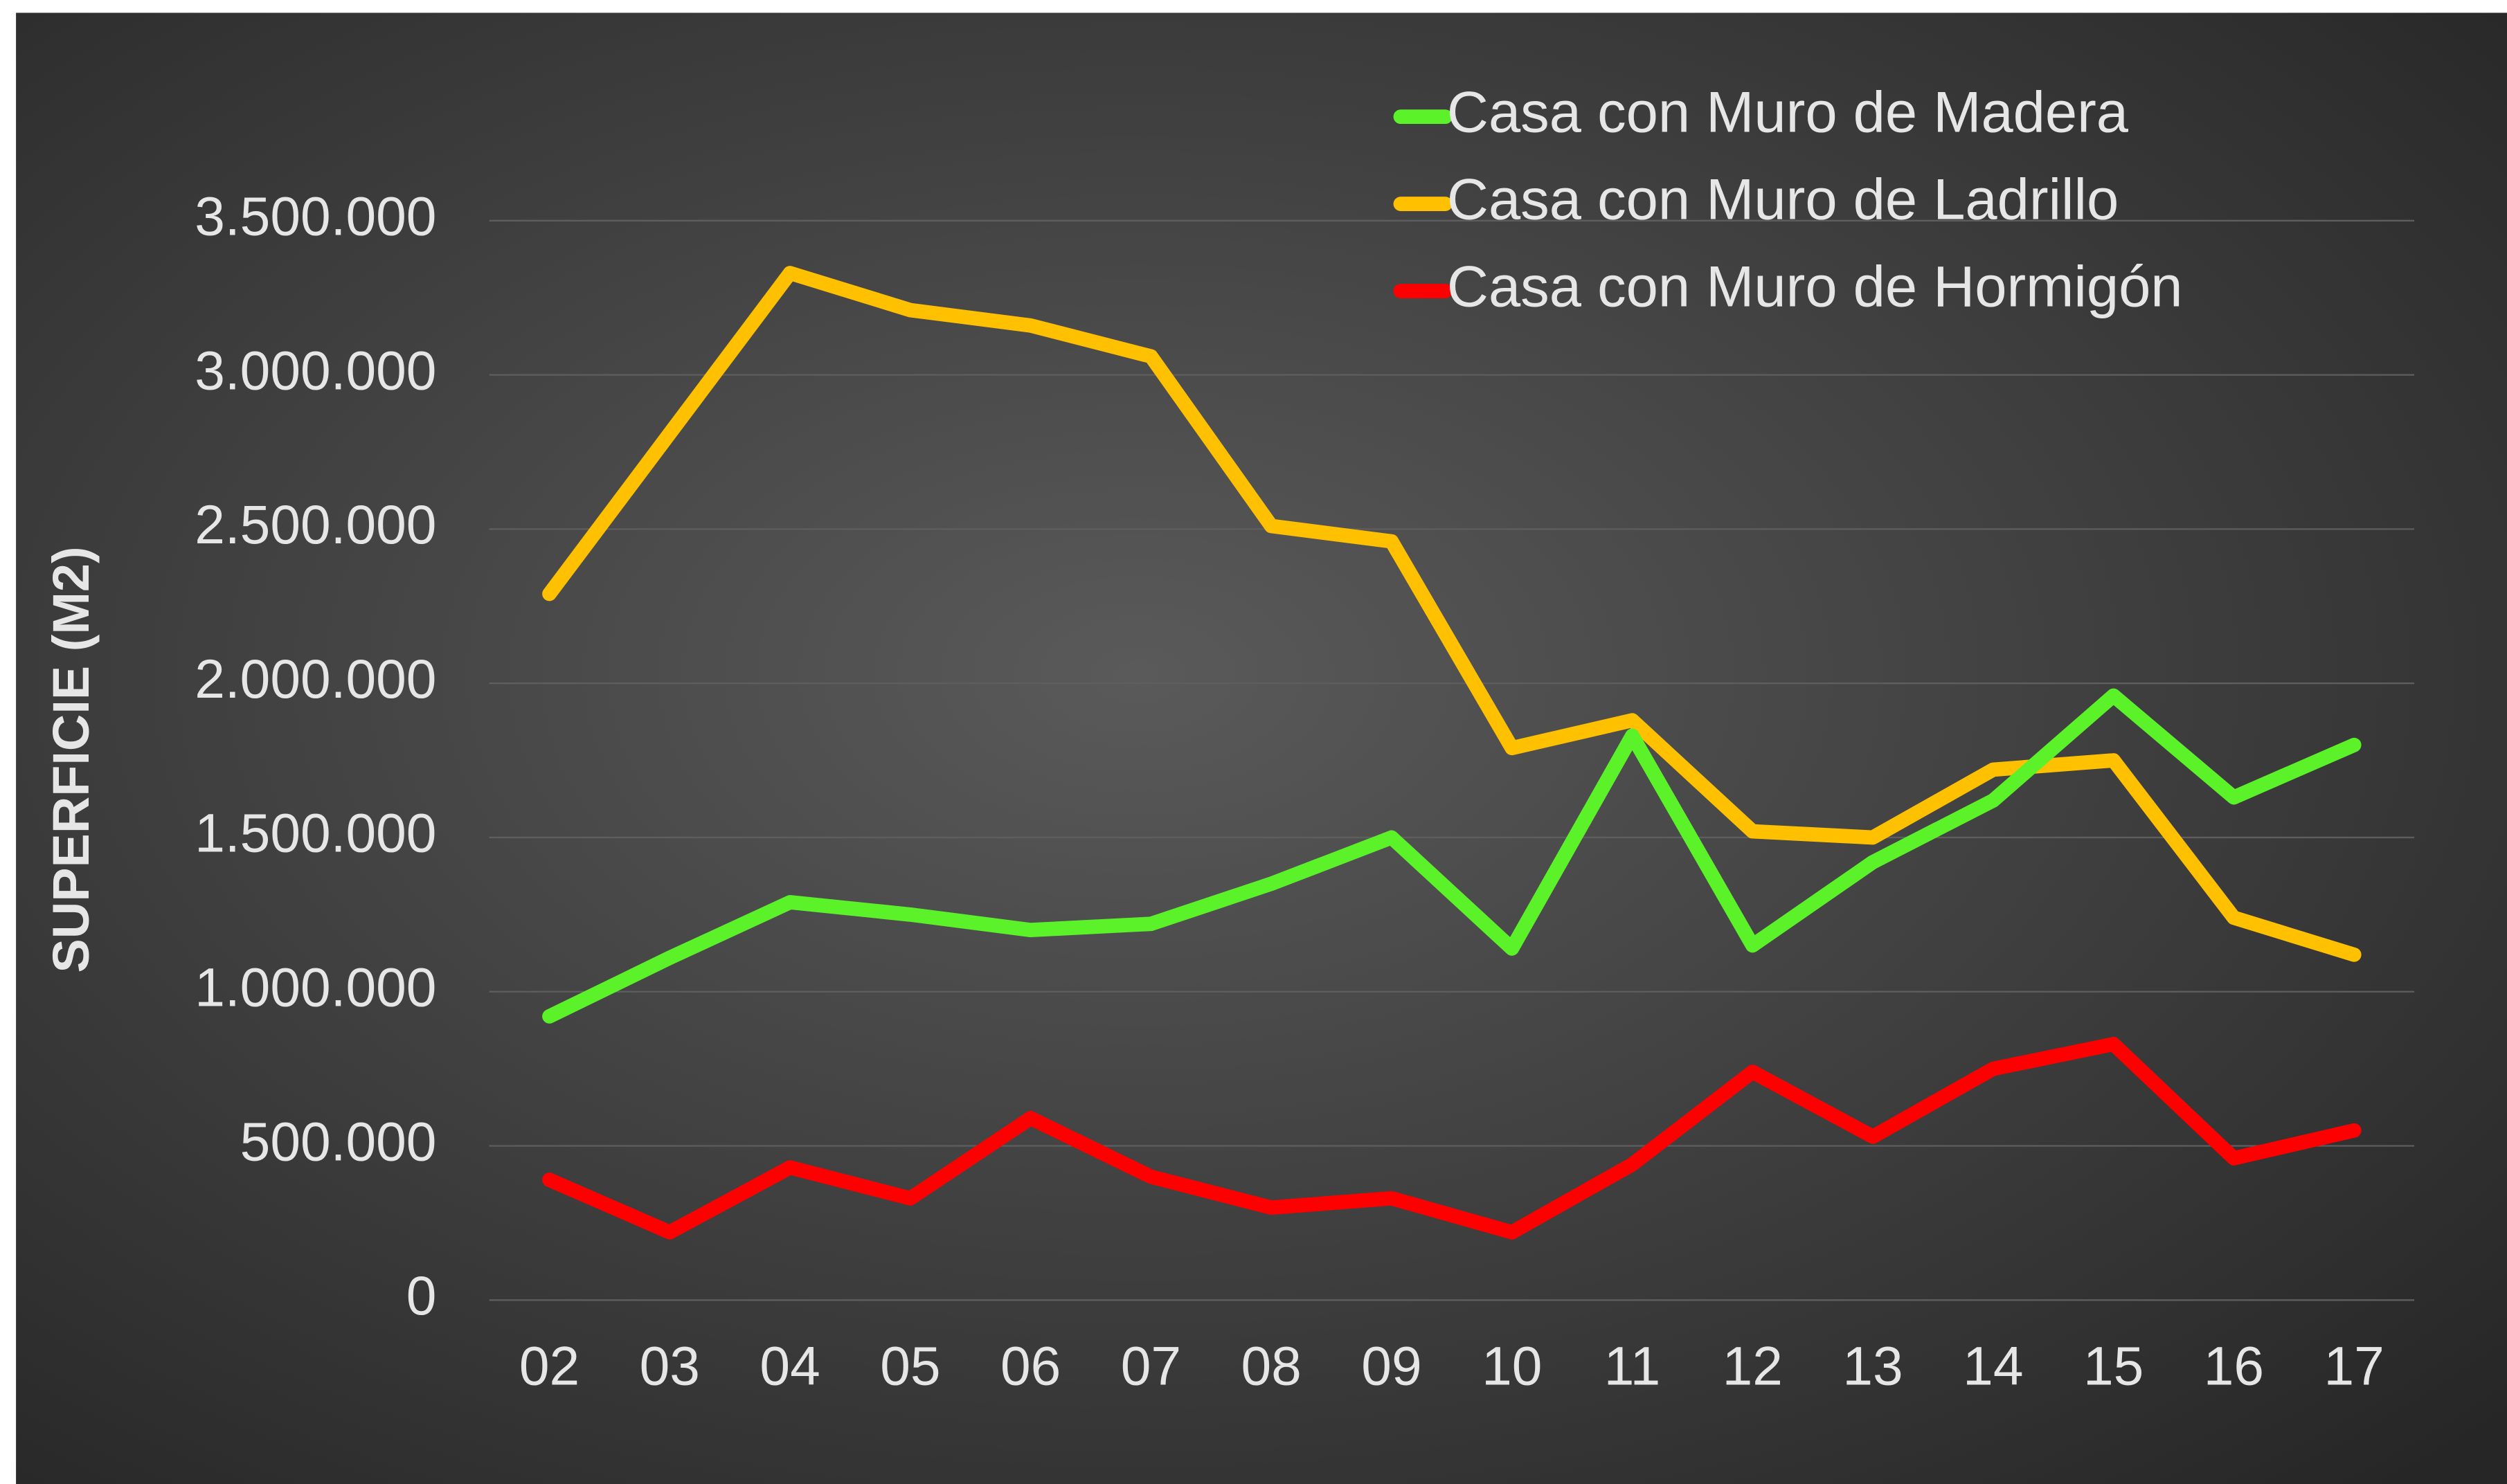 This screenshot has height=1484, width=2507. What do you see at coordinates (1632, 1366) in the screenshot?
I see `x-tick-label: 11` at bounding box center [1632, 1366].